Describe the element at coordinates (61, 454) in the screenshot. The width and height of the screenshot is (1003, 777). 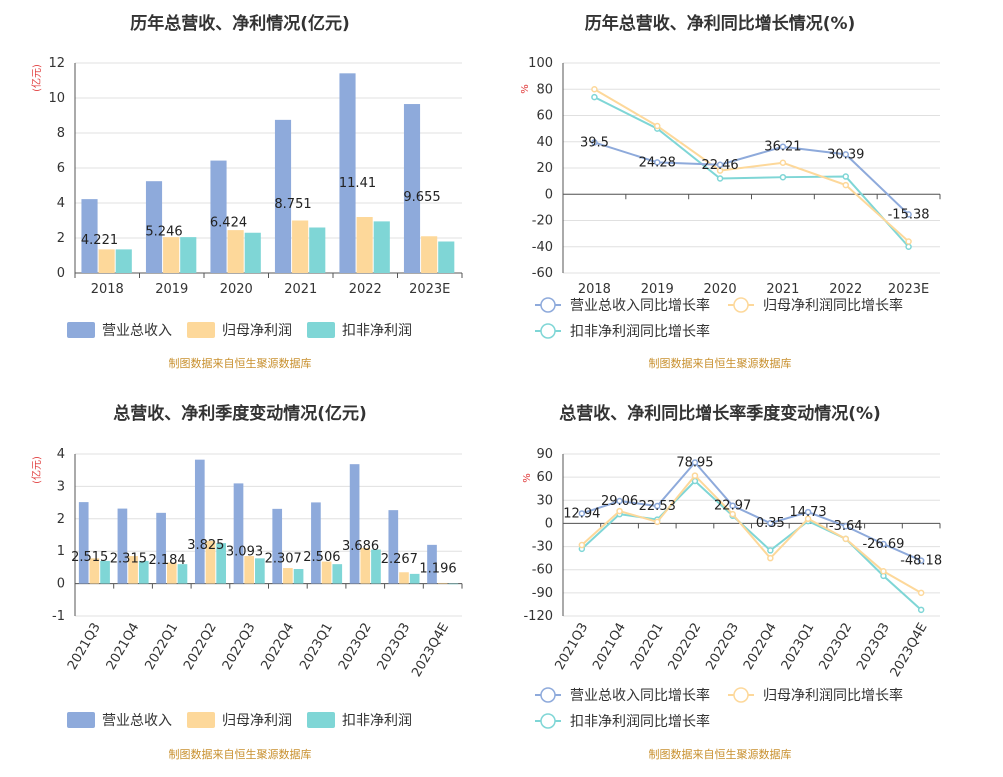
I see `y-tick-label: 4` at that location.